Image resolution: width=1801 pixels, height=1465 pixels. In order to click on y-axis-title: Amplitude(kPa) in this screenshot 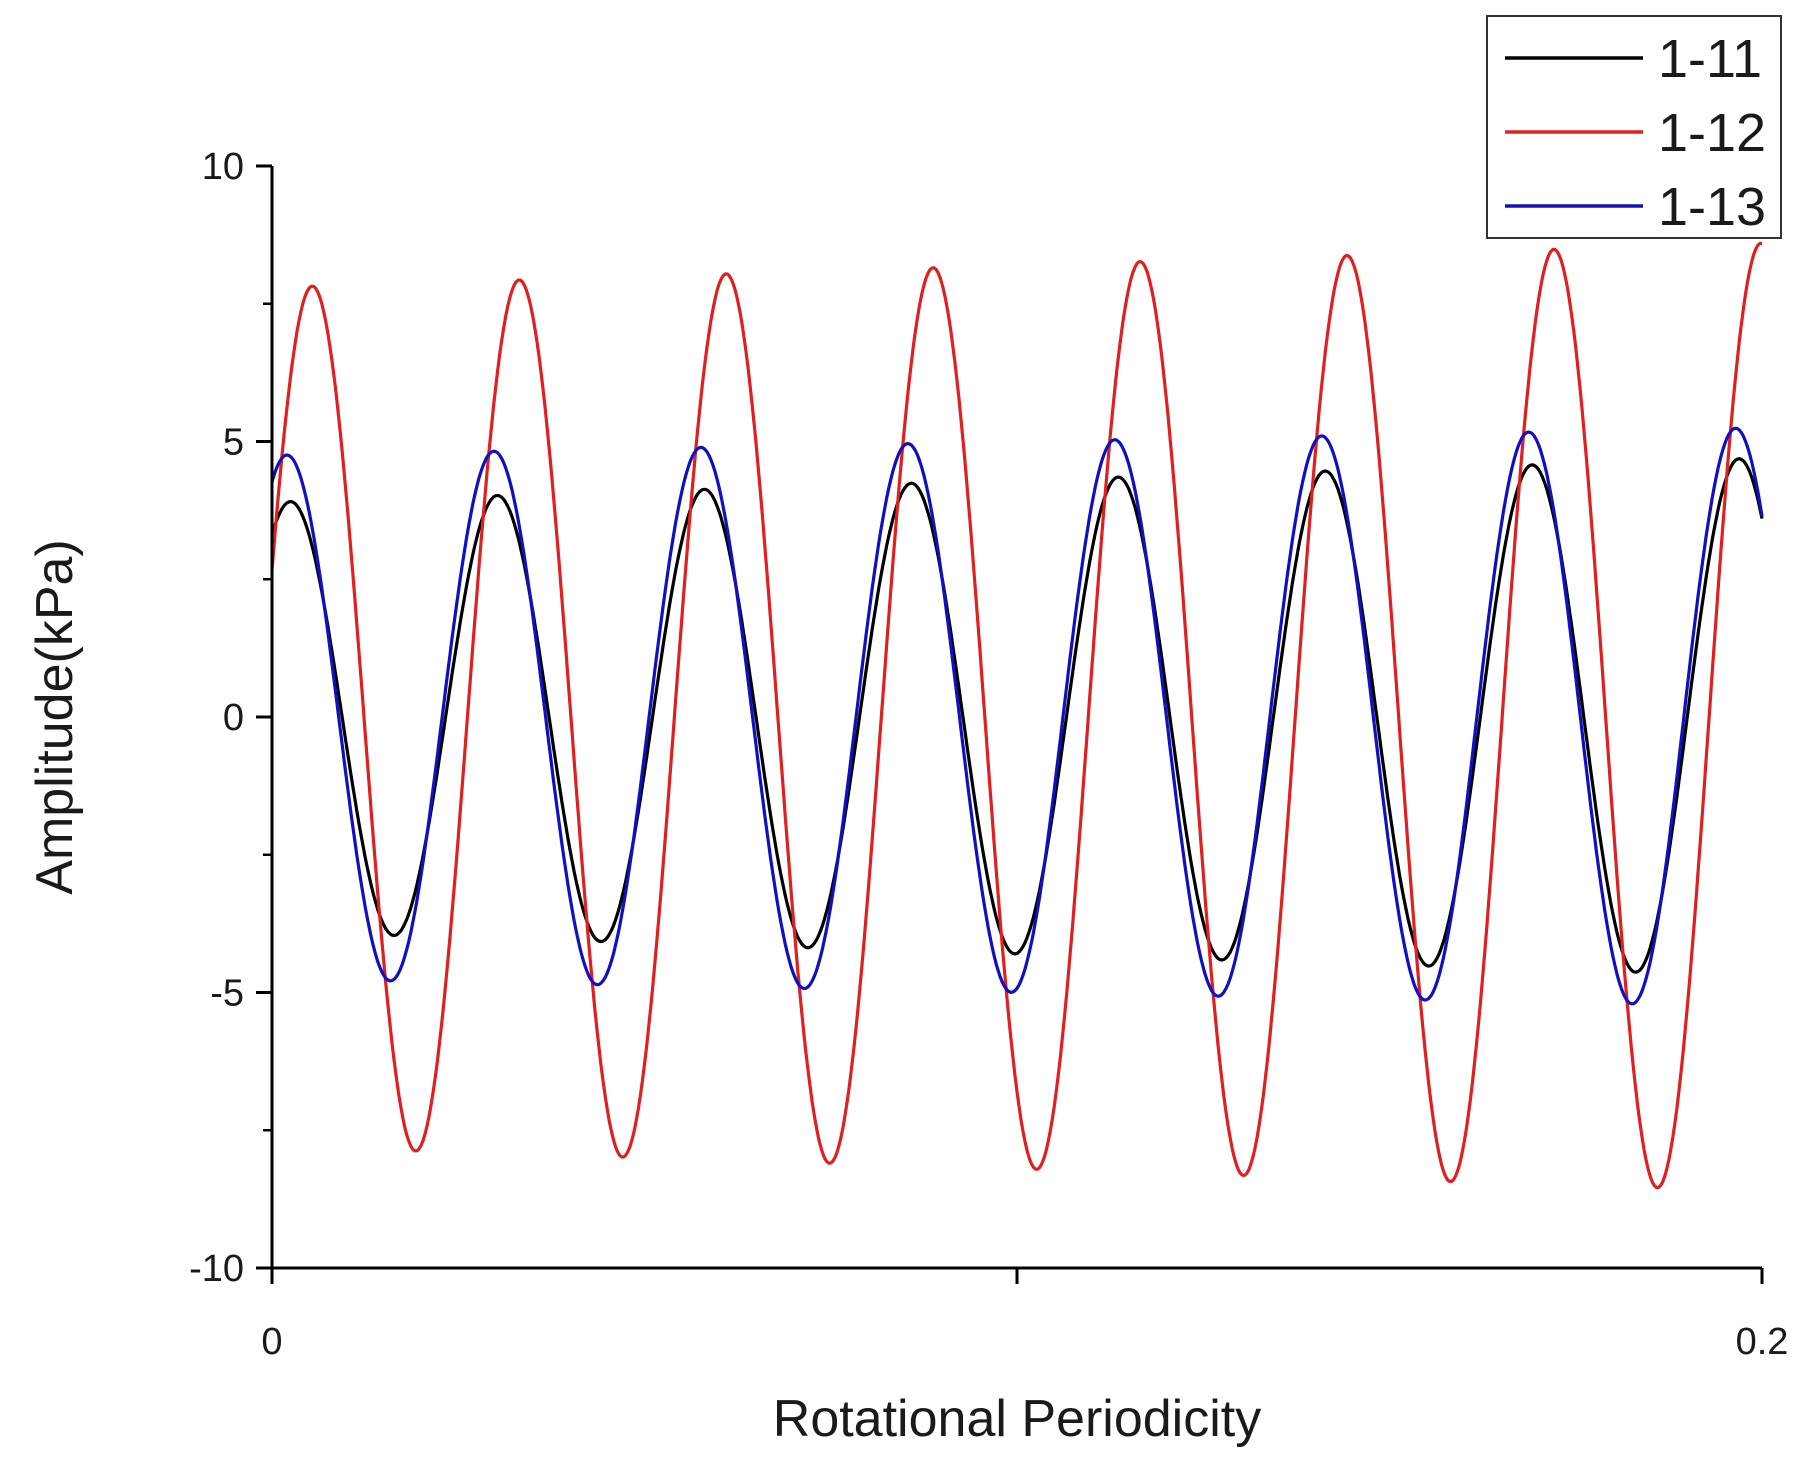, I will do `click(55, 716)`.